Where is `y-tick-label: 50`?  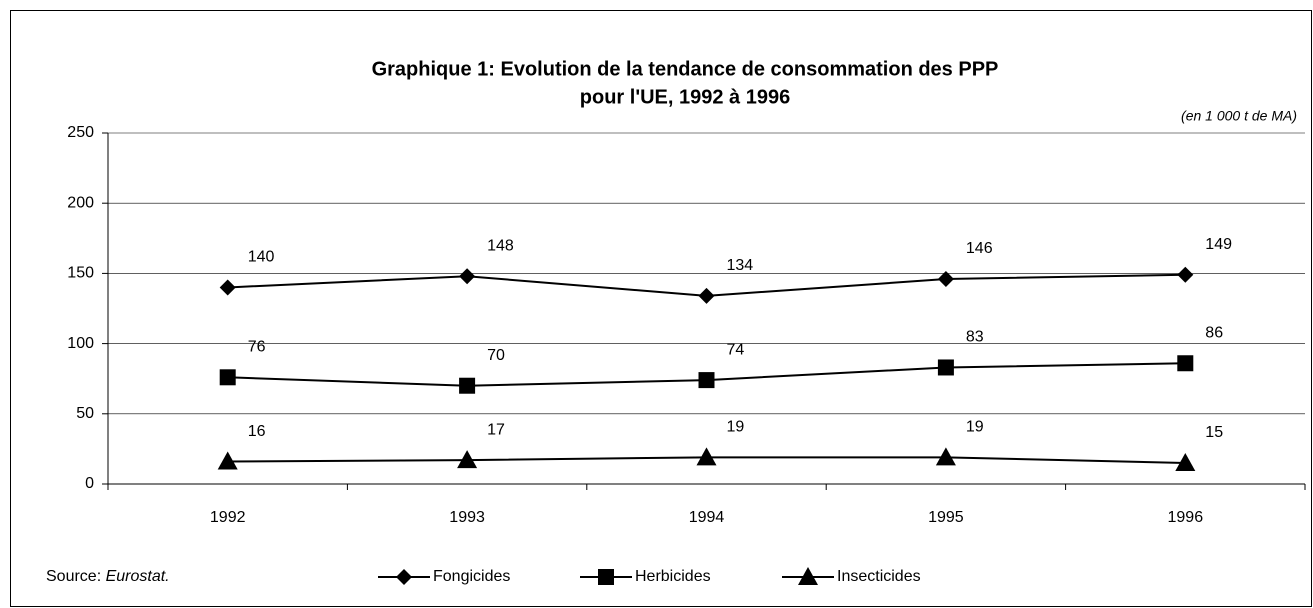 y-tick-label: 50 is located at coordinates (85, 413).